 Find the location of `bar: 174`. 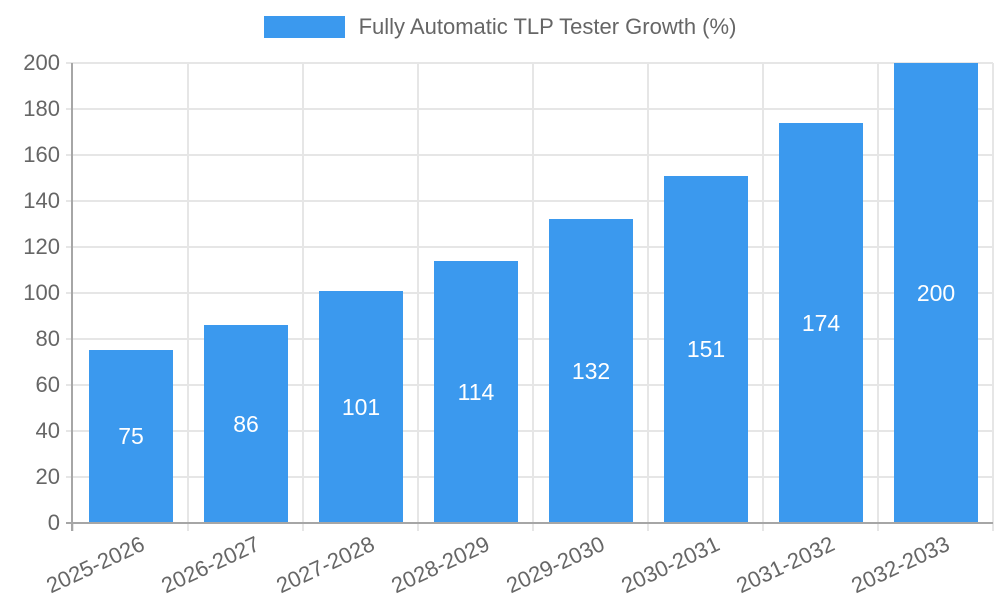

bar: 174 is located at coordinates (821, 323).